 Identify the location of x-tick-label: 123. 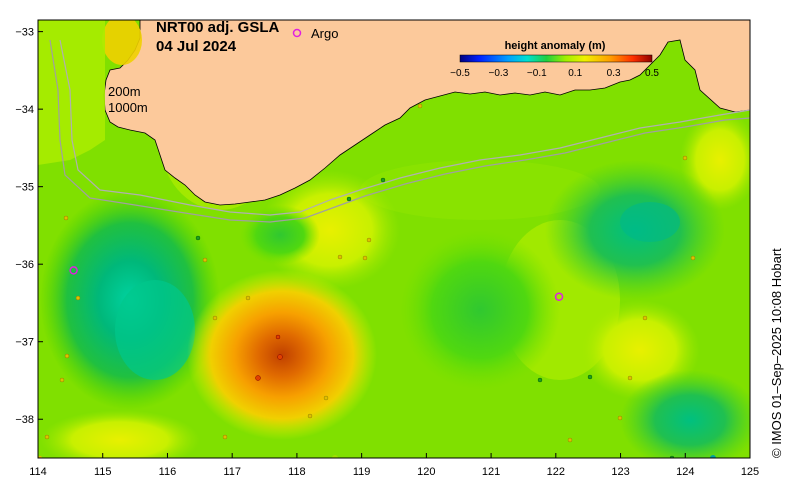
(620, 472).